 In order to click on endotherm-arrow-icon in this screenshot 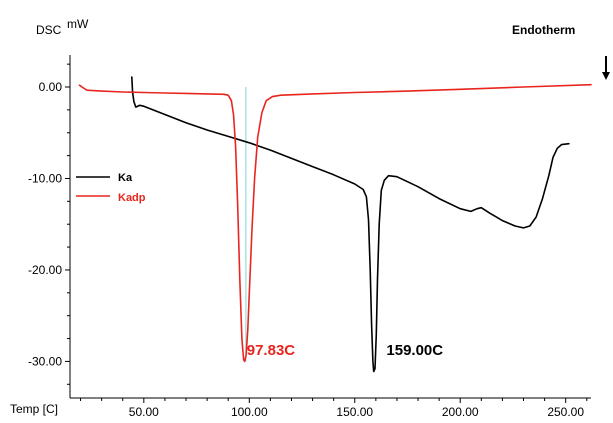, I will do `click(606, 68)`.